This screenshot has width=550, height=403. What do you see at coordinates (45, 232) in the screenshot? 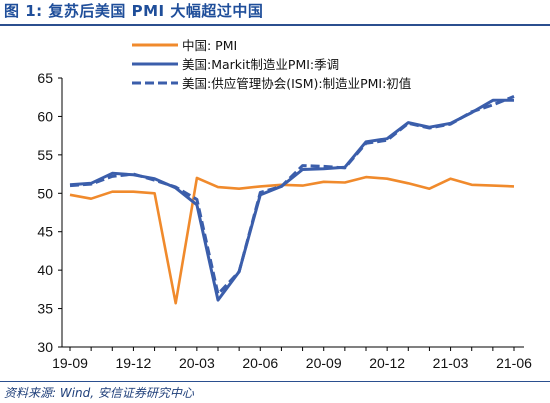
I see `y-tick-label: 45` at bounding box center [45, 232].